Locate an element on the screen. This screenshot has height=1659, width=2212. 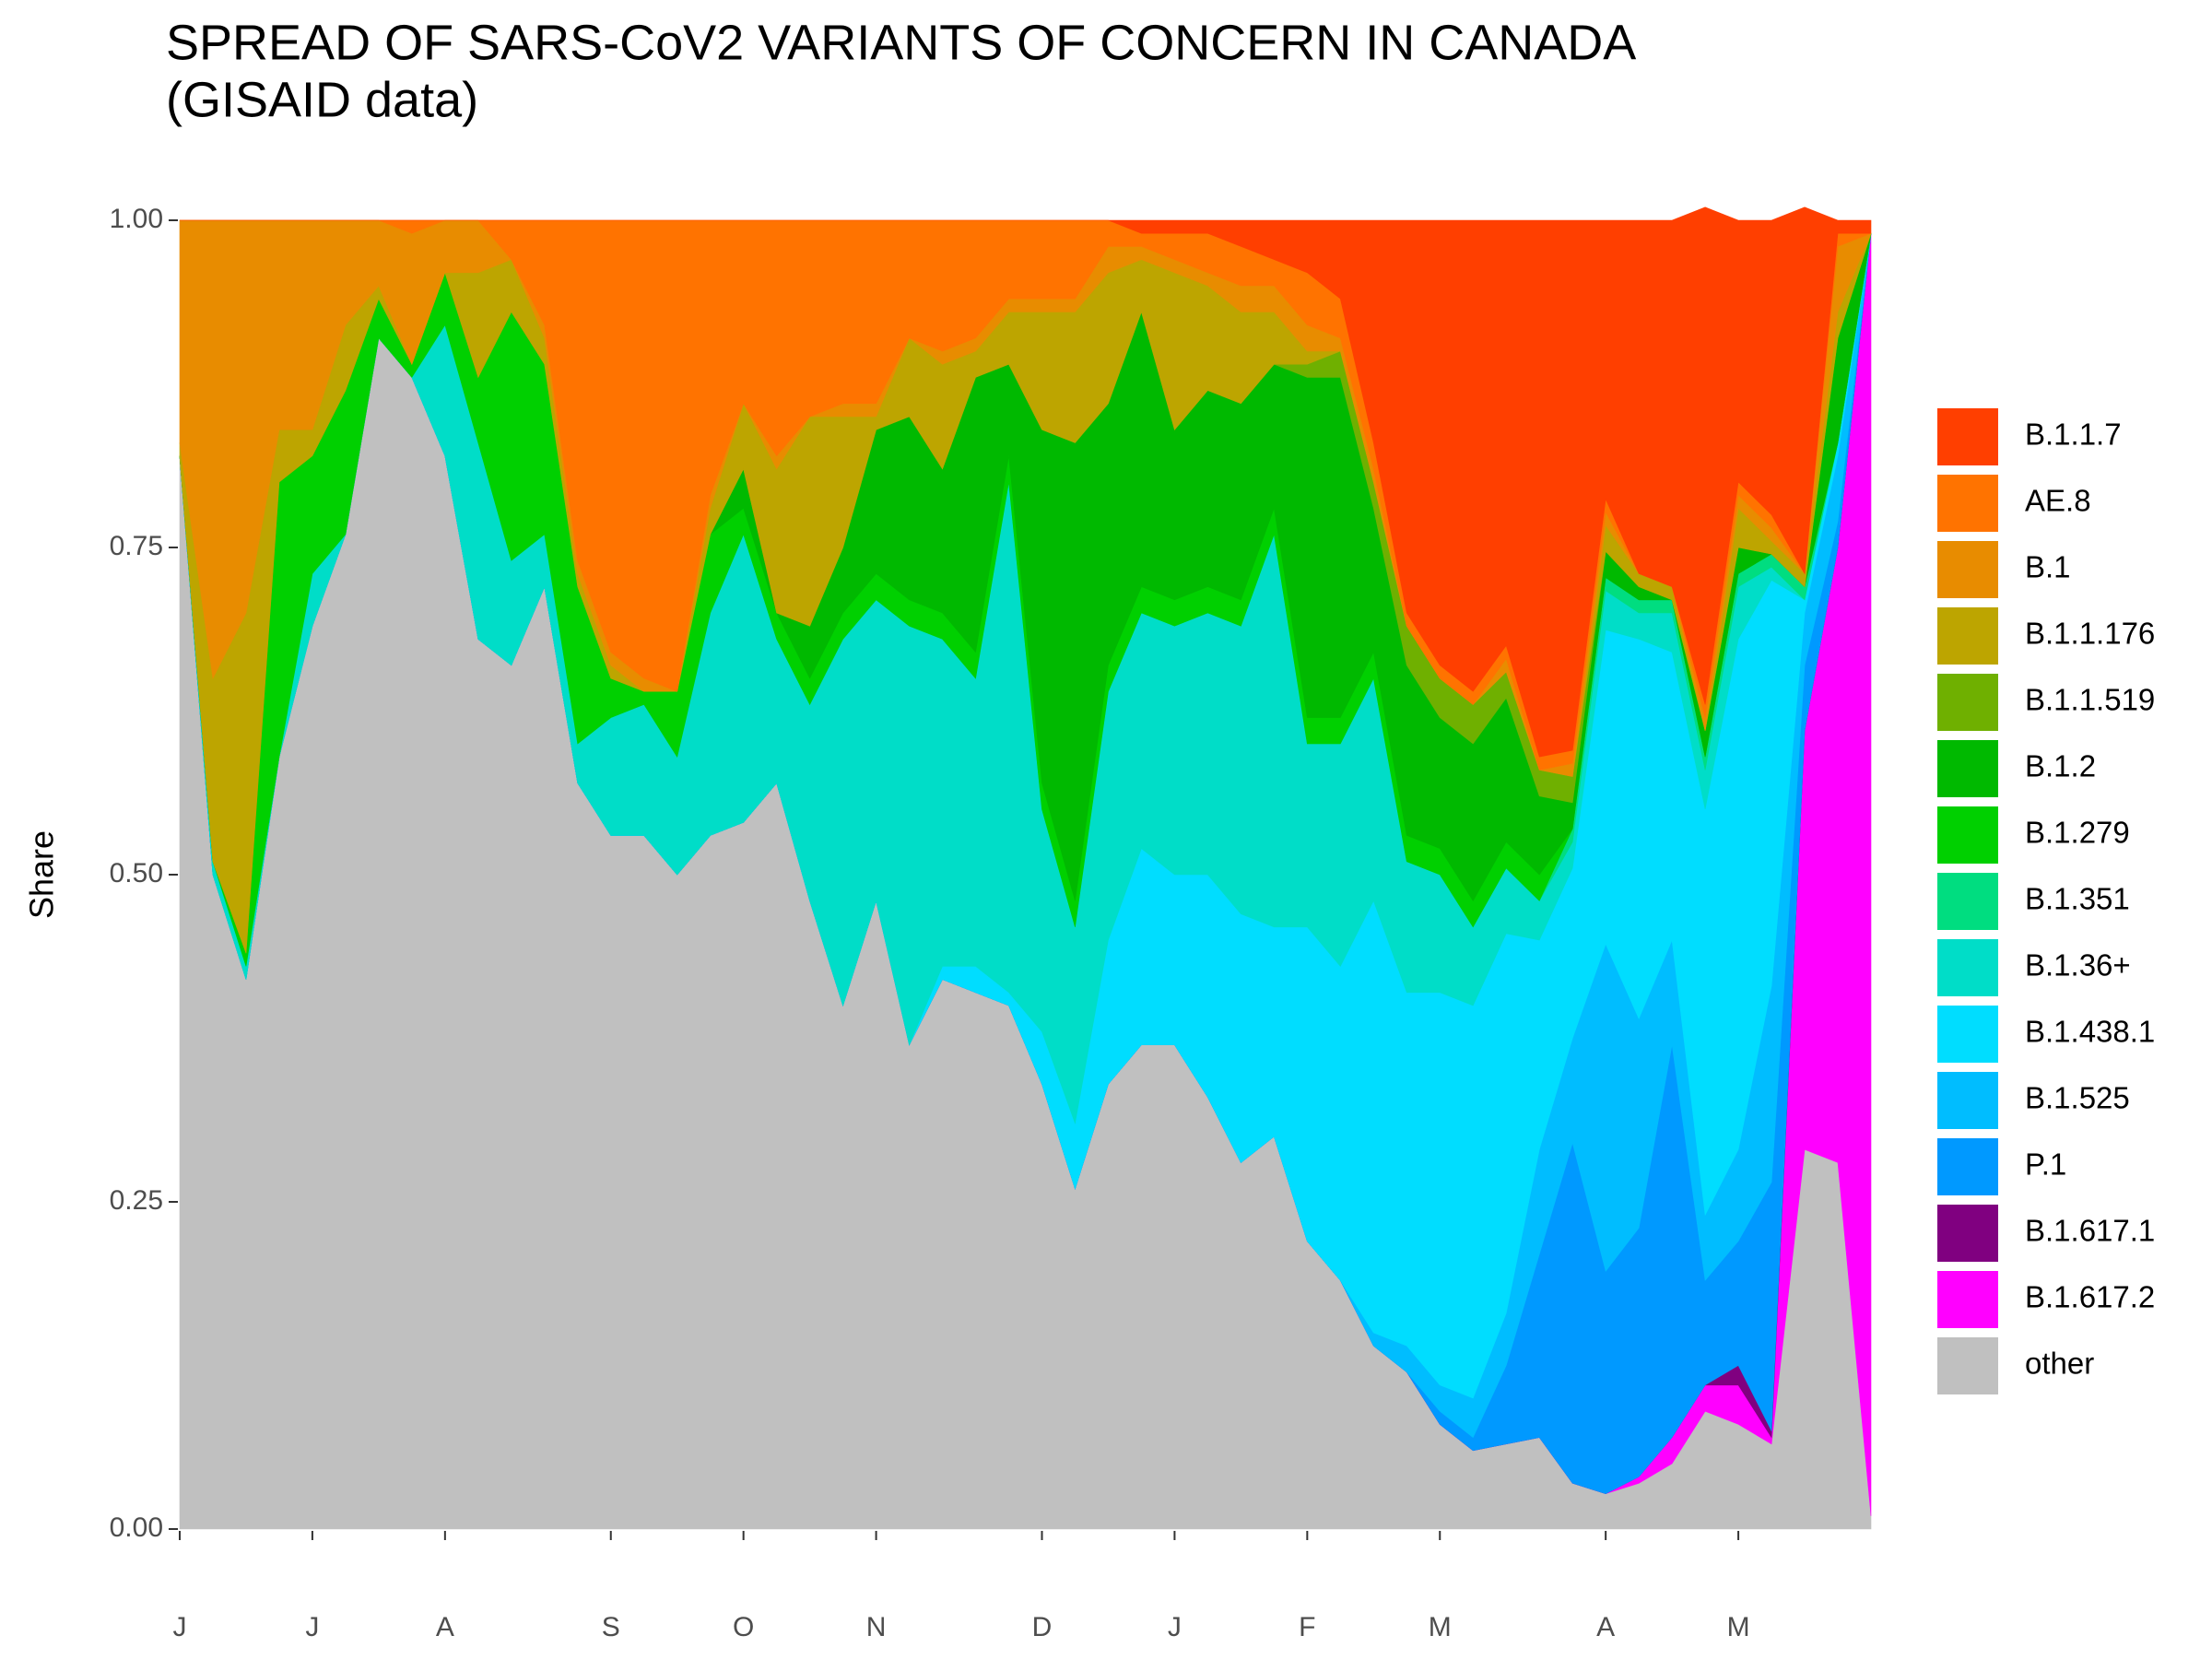
x-tick-label: D is located at coordinates (1042, 1627).